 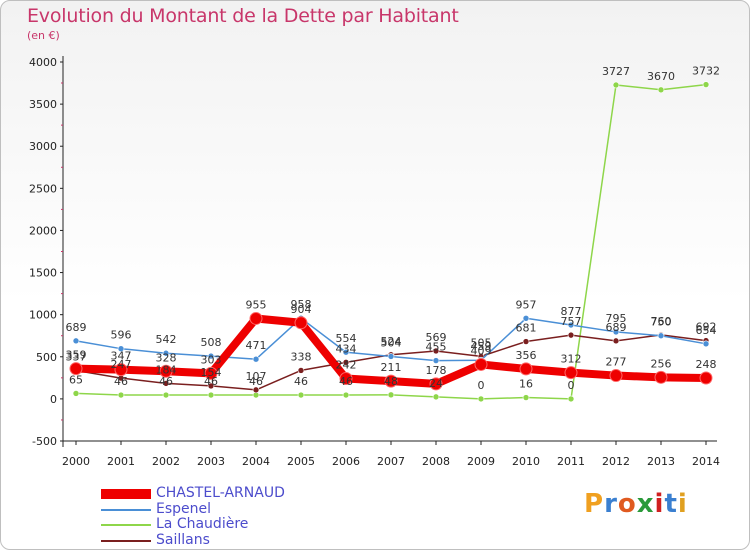 What do you see at coordinates (346, 338) in the screenshot?
I see `data-label: 554` at bounding box center [346, 338].